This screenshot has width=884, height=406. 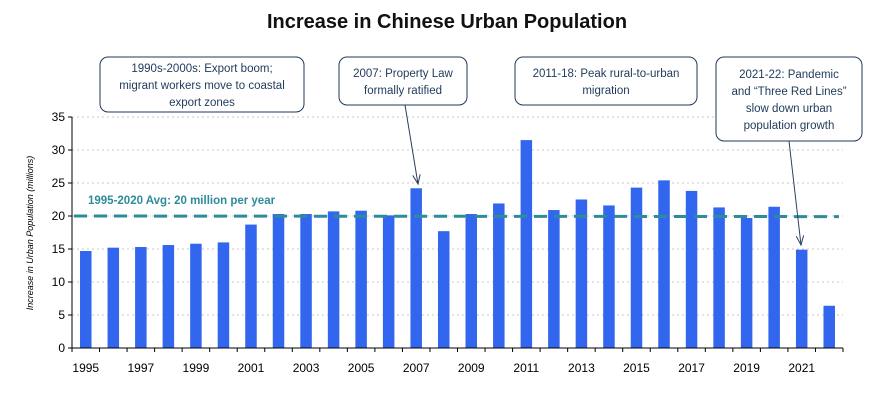 I want to click on bar-2007, so click(x=416, y=268).